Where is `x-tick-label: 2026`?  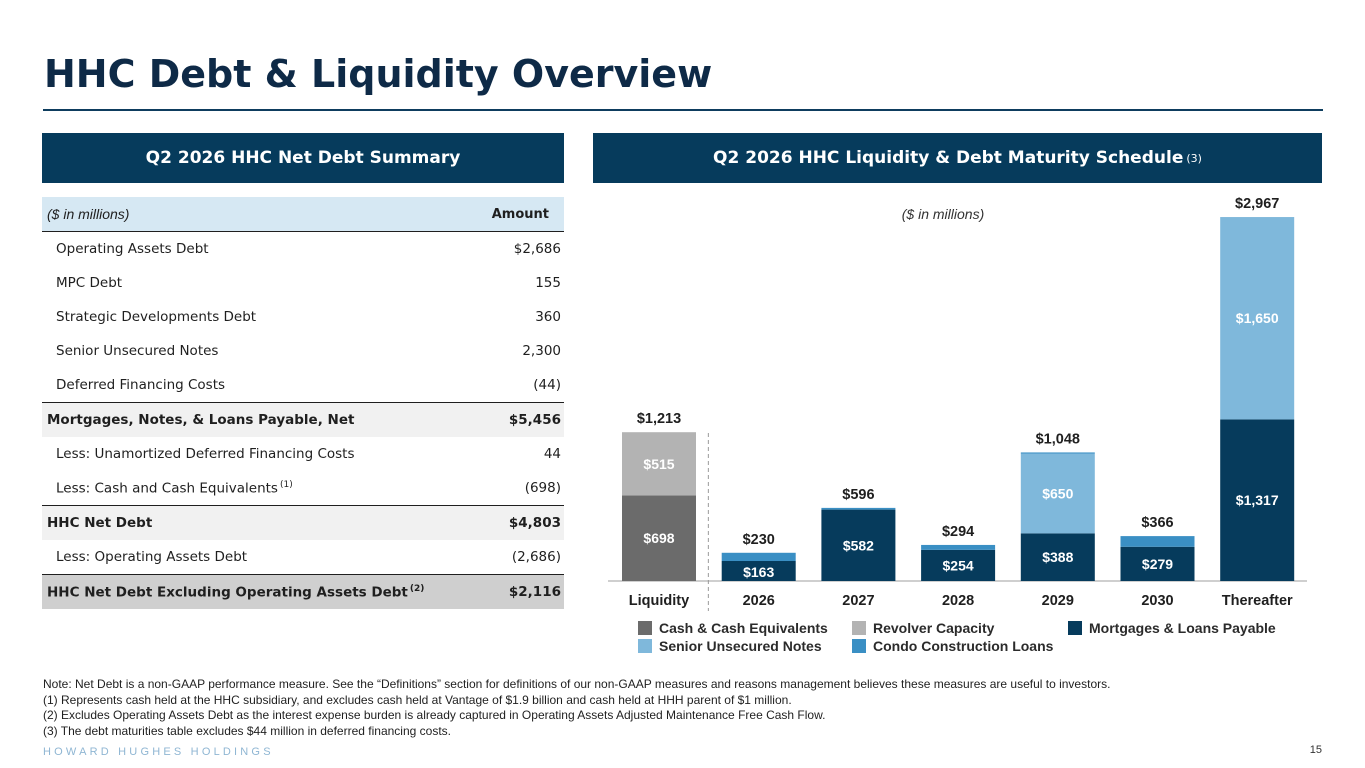 x-tick-label: 2026 is located at coordinates (759, 601).